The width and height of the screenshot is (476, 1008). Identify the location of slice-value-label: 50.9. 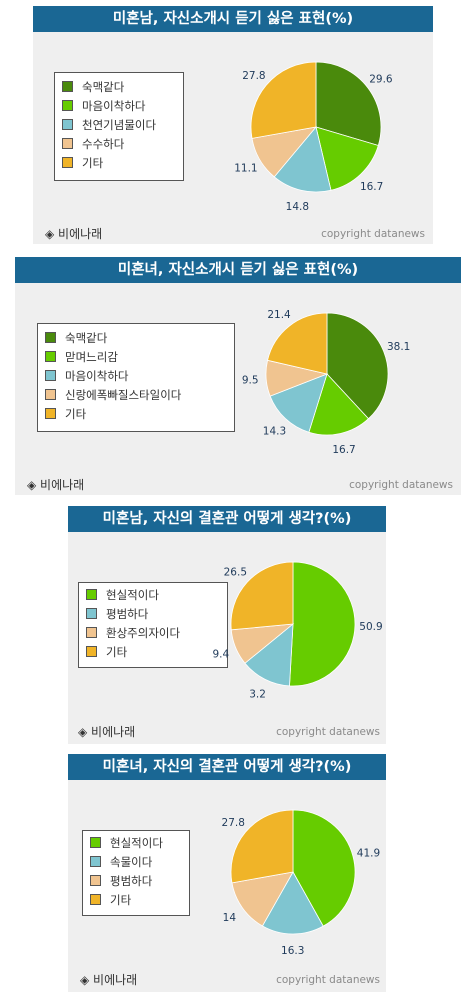
(370, 627).